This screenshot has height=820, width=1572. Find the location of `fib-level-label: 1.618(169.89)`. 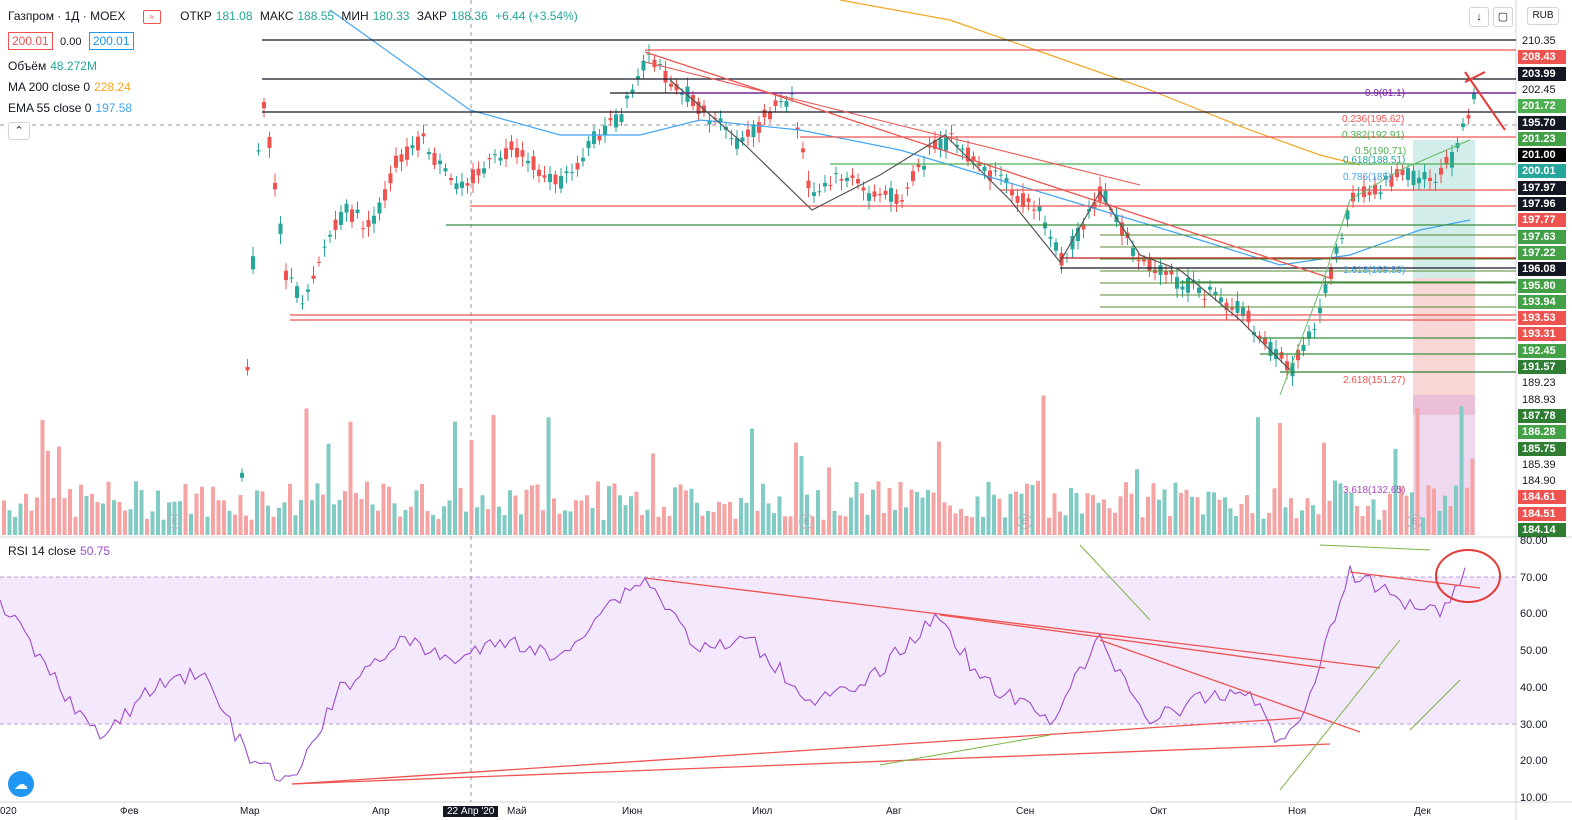

fib-level-label: 1.618(169.89) is located at coordinates (1374, 270).